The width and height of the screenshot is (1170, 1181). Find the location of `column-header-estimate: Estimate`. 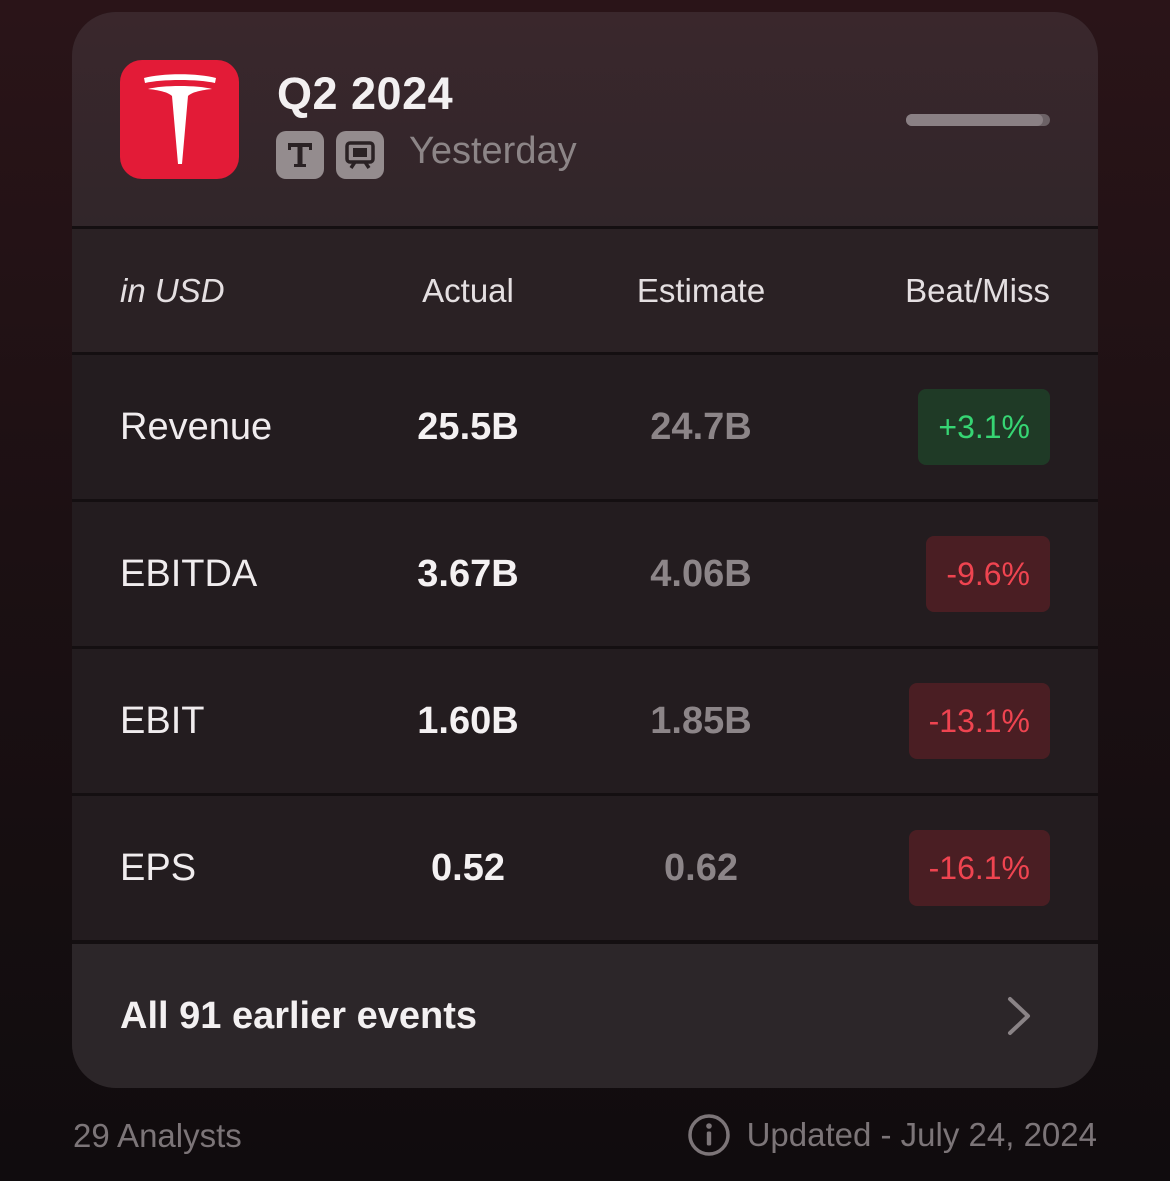

column-header-estimate: Estimate is located at coordinates (701, 290).